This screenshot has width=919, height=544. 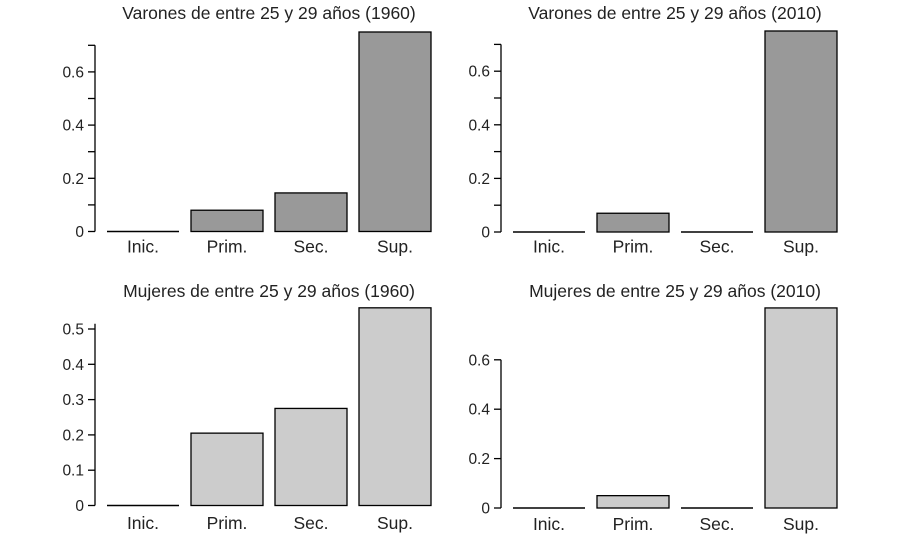 What do you see at coordinates (73, 330) in the screenshot?
I see `y-tick-label: 0.5` at bounding box center [73, 330].